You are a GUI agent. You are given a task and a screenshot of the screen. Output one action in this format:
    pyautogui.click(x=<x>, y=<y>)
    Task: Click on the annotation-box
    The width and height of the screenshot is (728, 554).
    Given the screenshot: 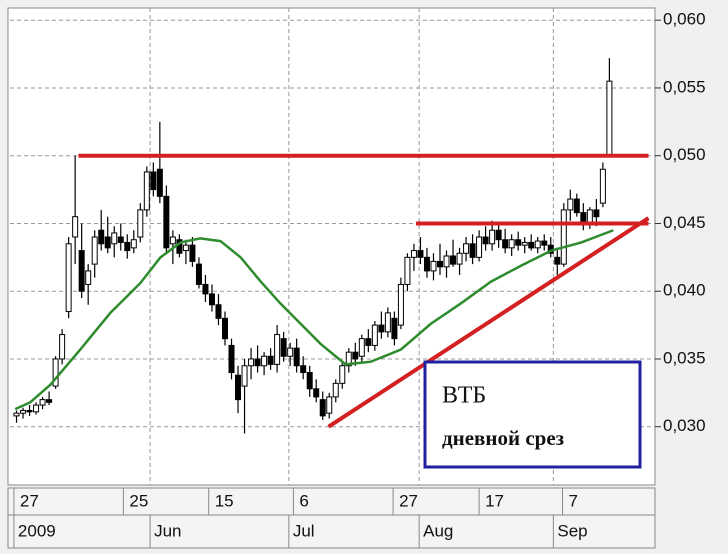 What is the action you would take?
    pyautogui.click(x=532, y=414)
    